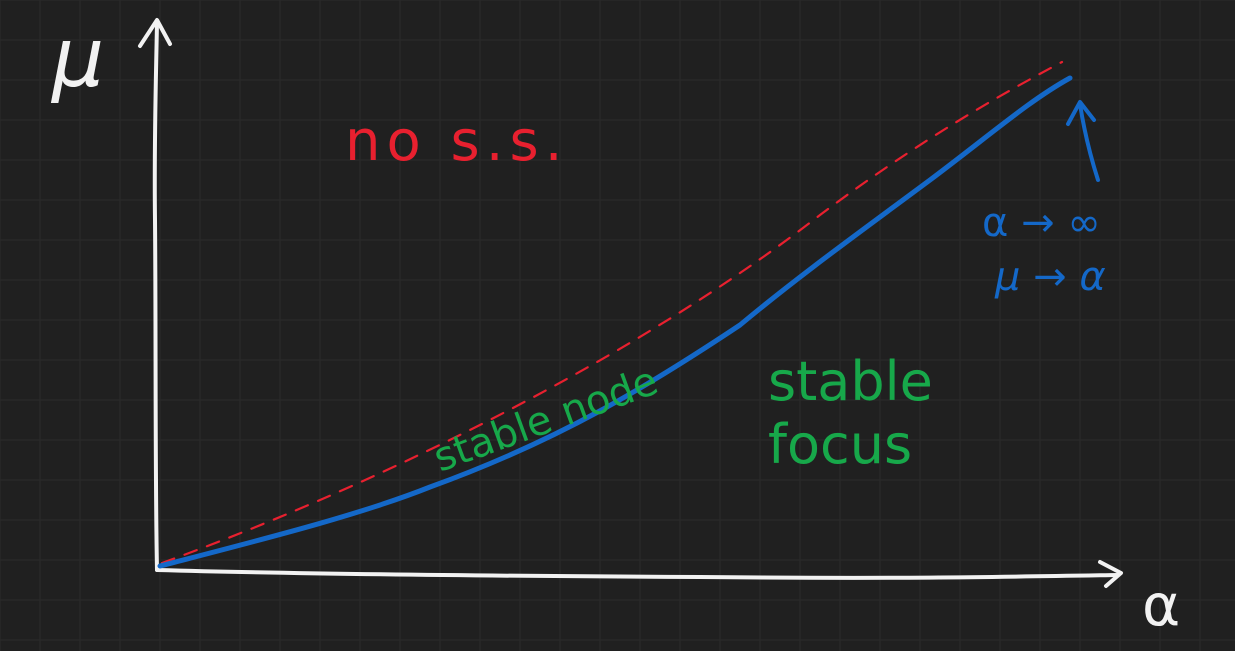 Image resolution: width=1235 pixels, height=651 pixels. I want to click on x-axis, so click(637, 574).